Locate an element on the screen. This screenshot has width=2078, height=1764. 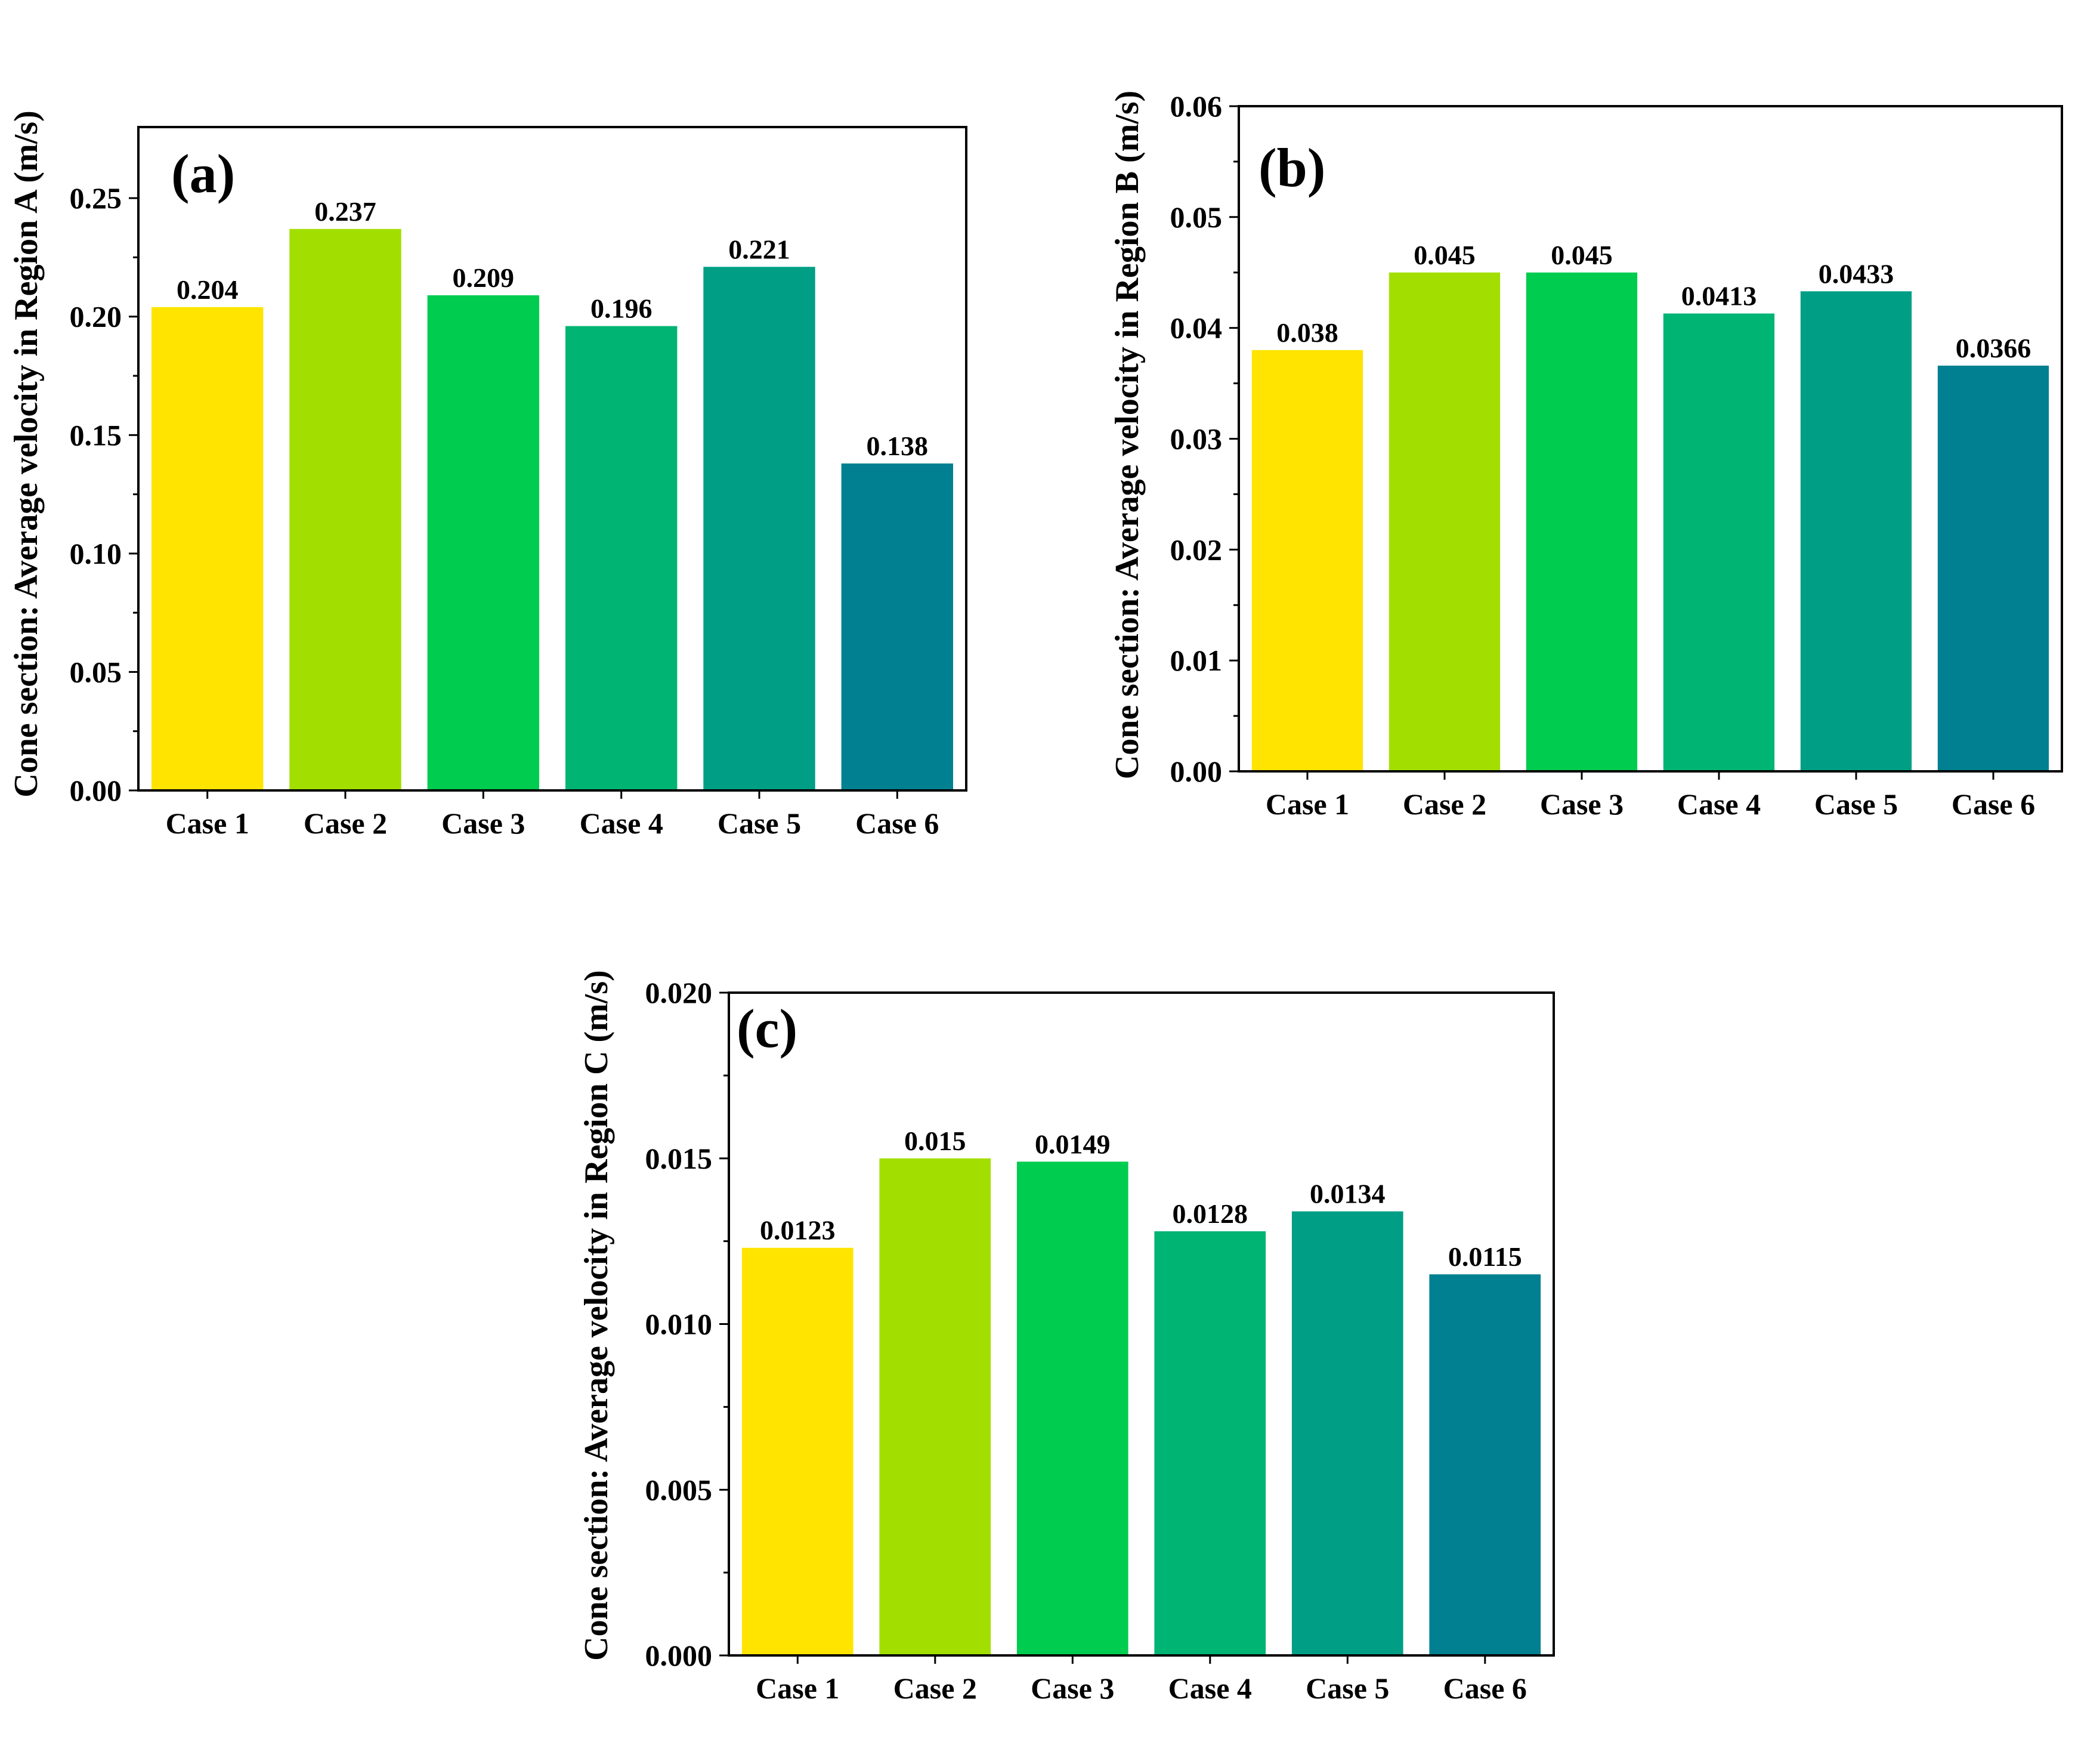
data-label-a-case-1: 0.204 is located at coordinates (208, 290).